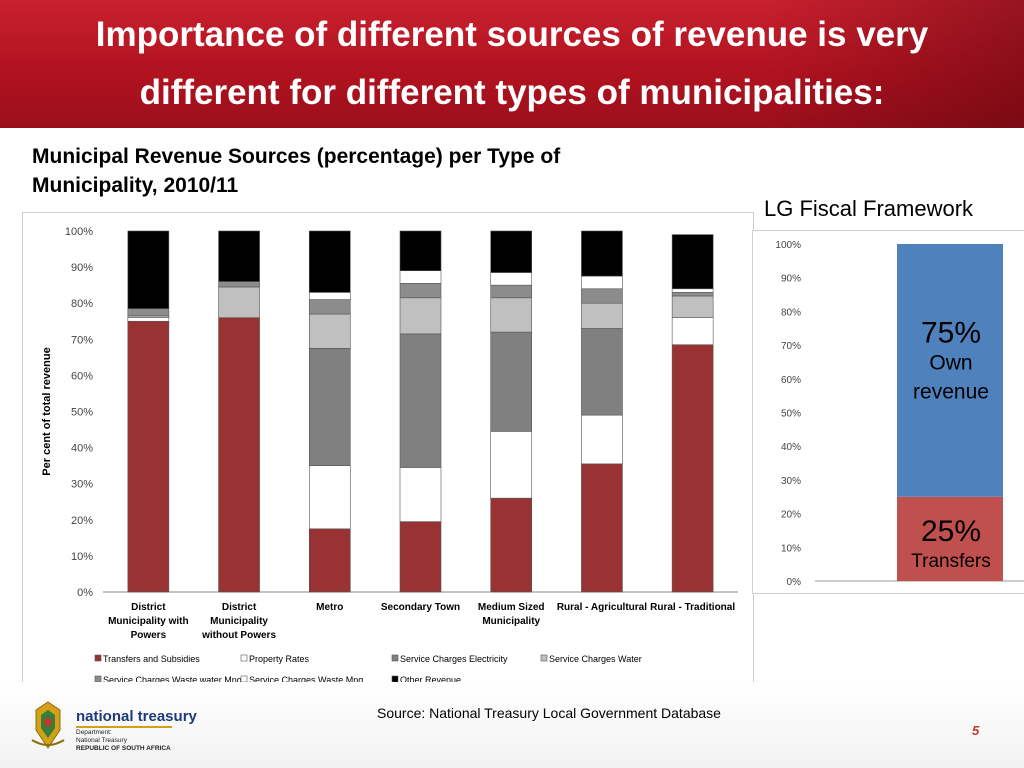  What do you see at coordinates (951, 531) in the screenshot?
I see `transfers-pct-label: 25%` at bounding box center [951, 531].